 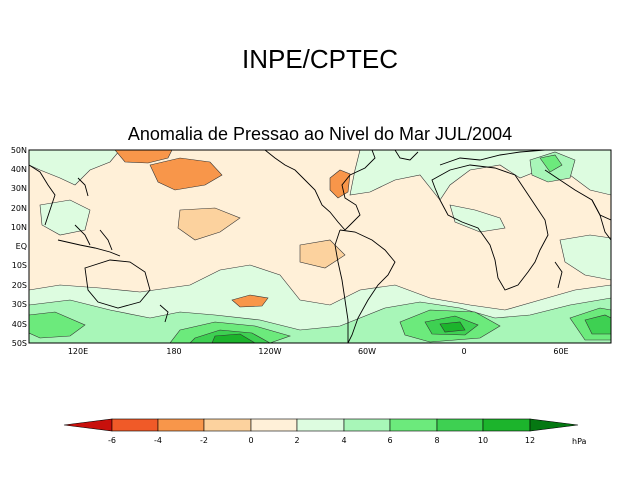 I want to click on lat-tick-eq: EQ, so click(x=21, y=246).